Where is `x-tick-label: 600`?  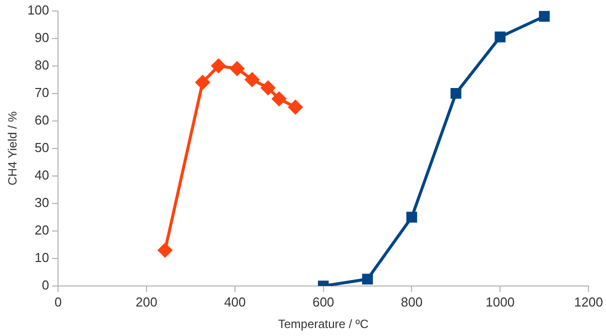
x-tick-label: 600 is located at coordinates (323, 302).